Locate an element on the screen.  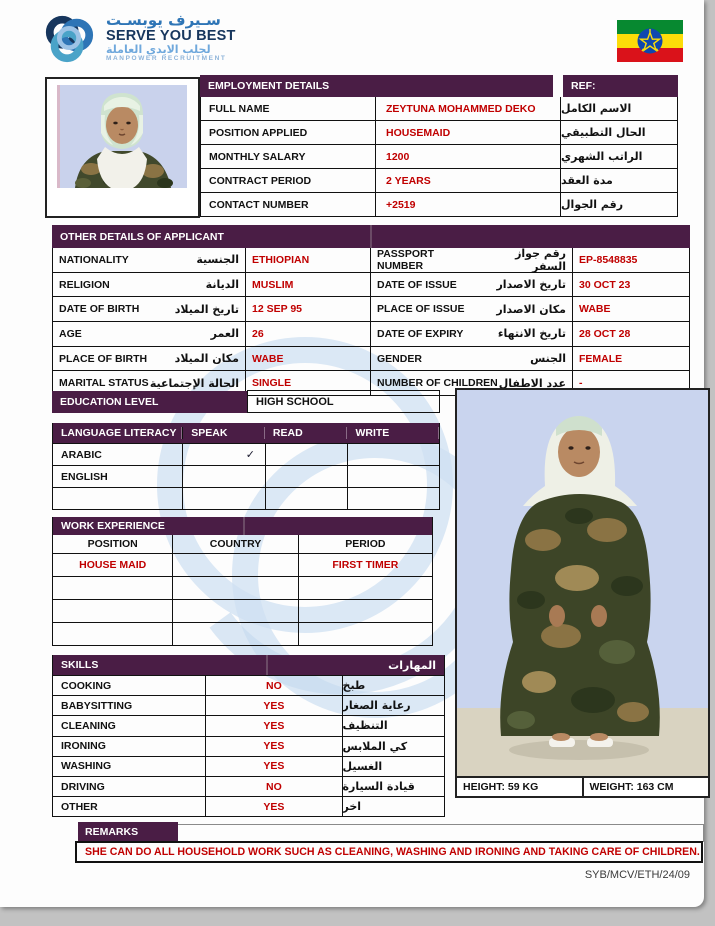
skill-name: WASHING is located at coordinates (86, 766).